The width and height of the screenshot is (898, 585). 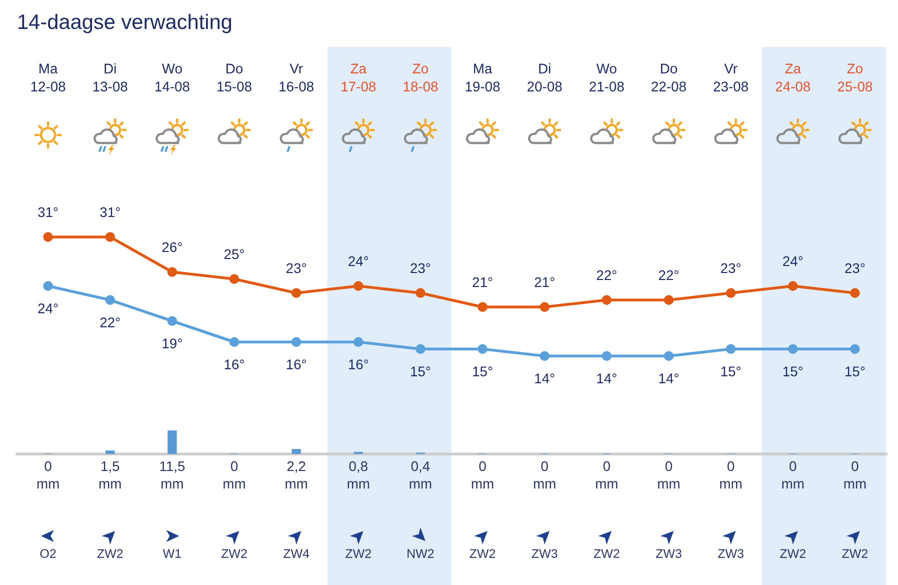 What do you see at coordinates (607, 78) in the screenshot?
I see `x-tick-label: Wo 21-08` at bounding box center [607, 78].